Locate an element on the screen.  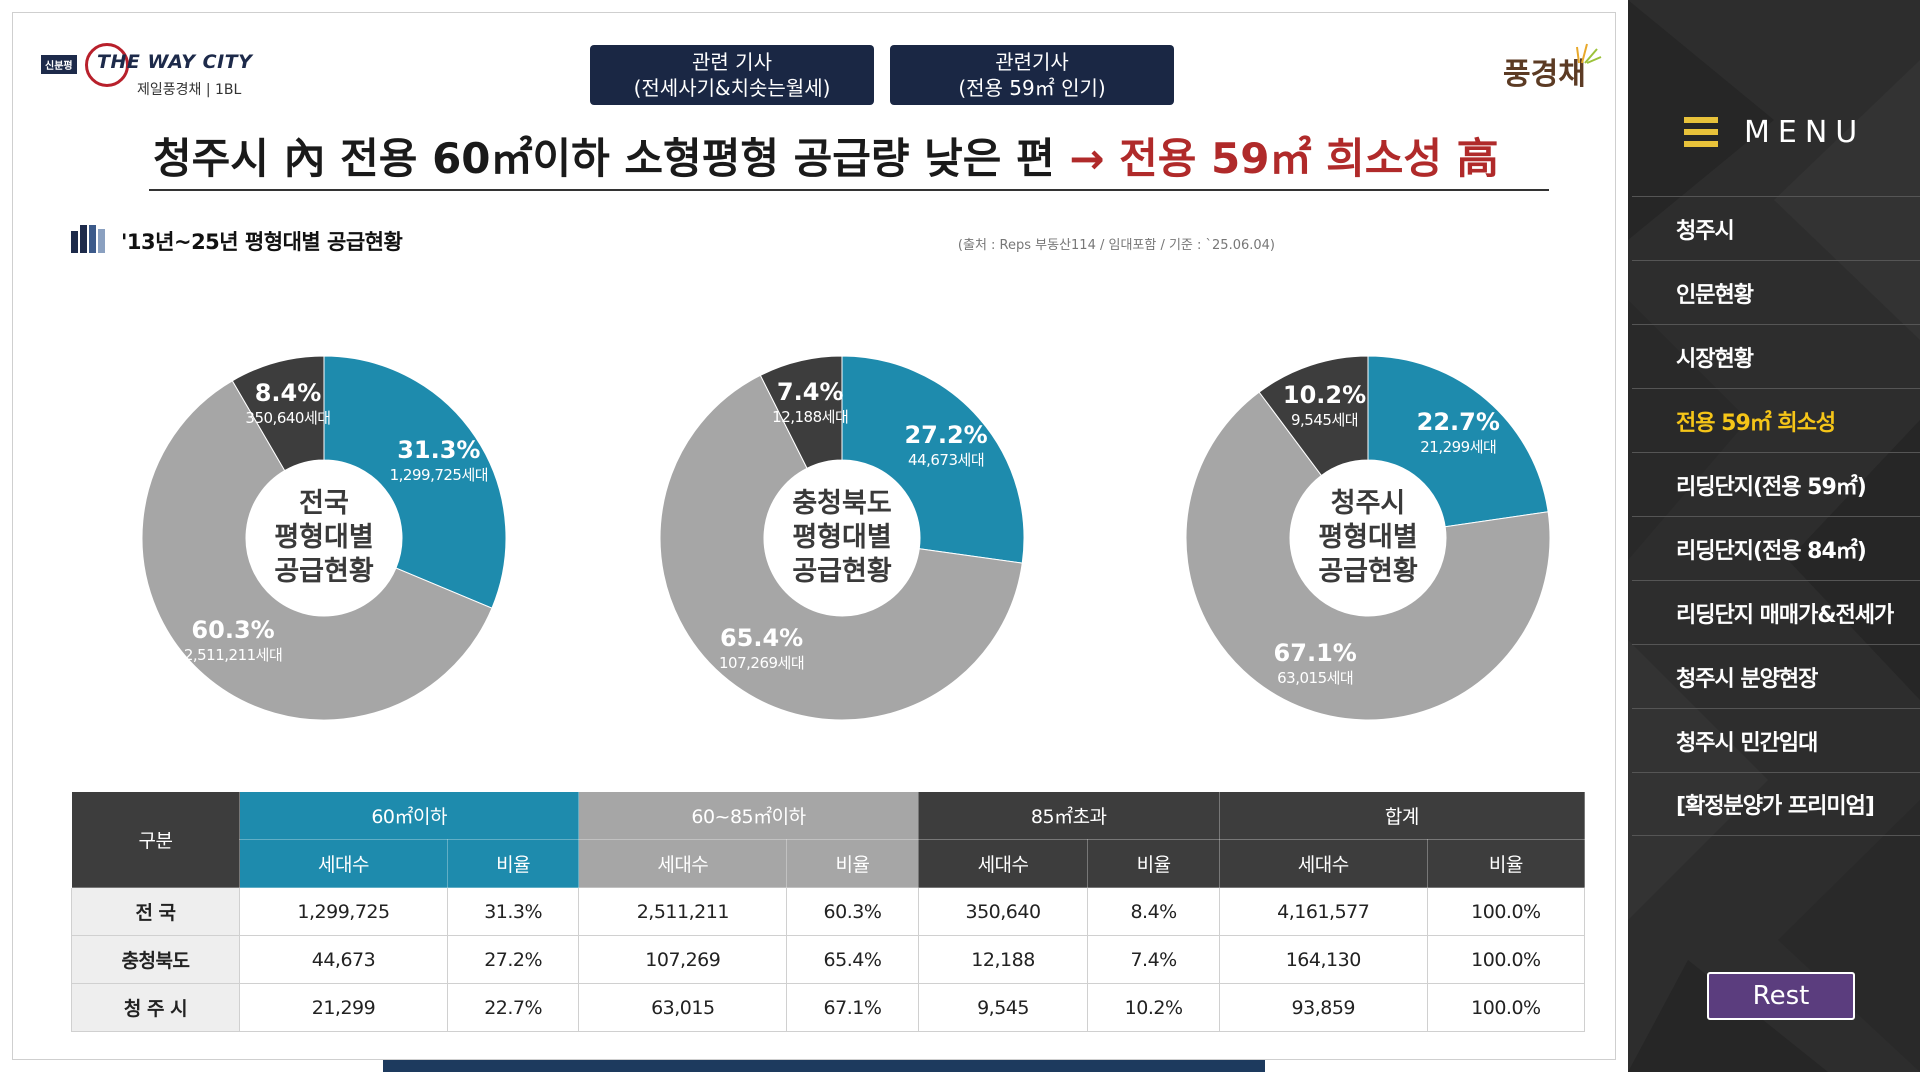
logo-text: THE WAY CITY is located at coordinates (175, 62).